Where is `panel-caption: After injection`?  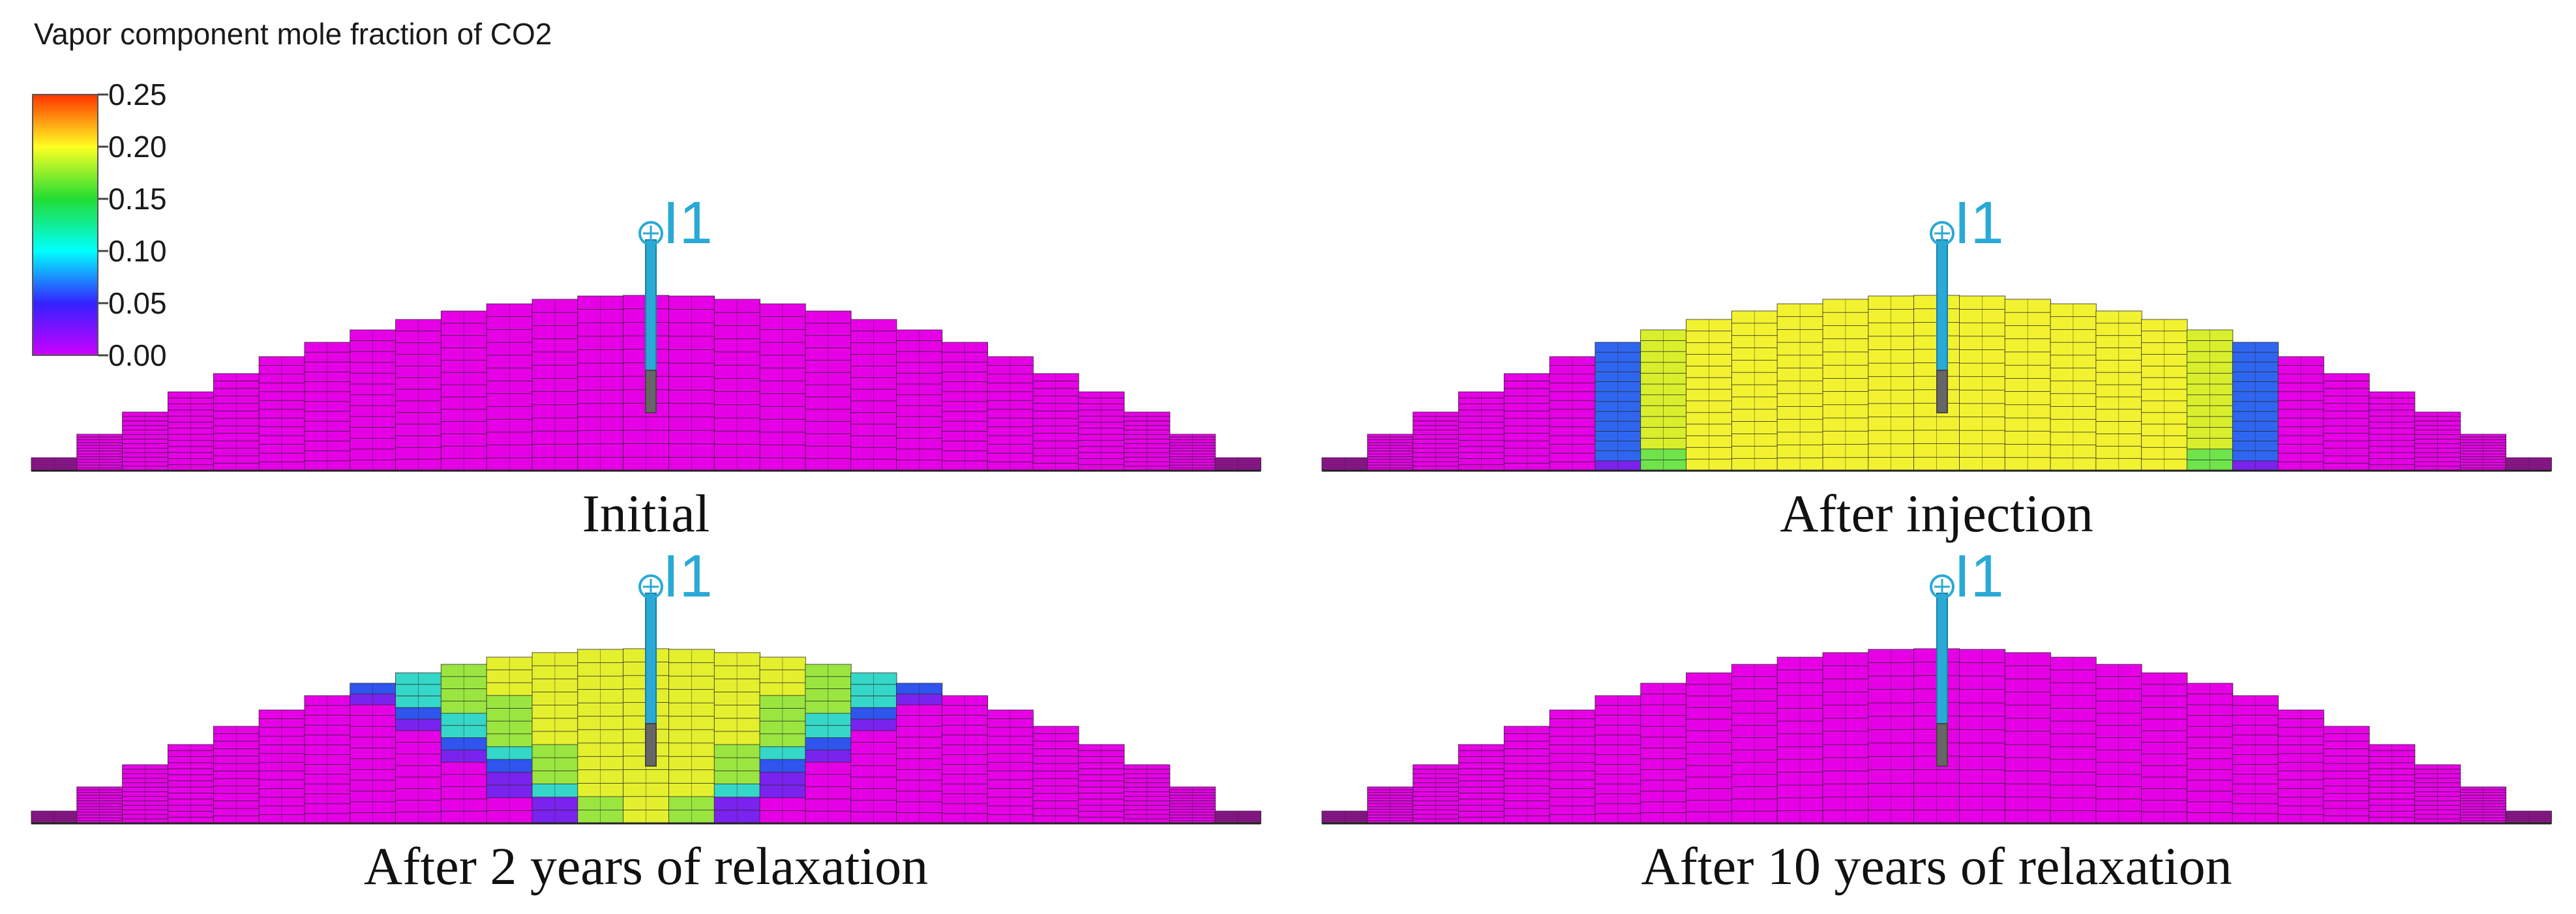
panel-caption: After injection is located at coordinates (1936, 513).